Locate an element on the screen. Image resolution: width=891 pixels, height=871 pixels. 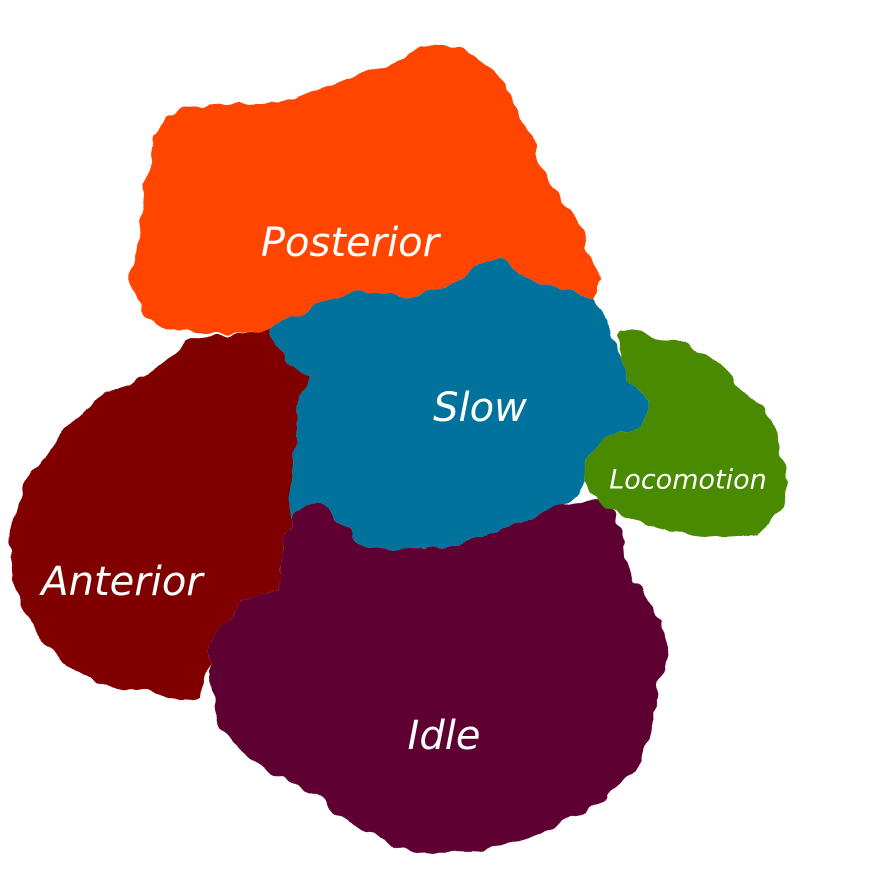
label-slow: Slow is located at coordinates (480, 408).